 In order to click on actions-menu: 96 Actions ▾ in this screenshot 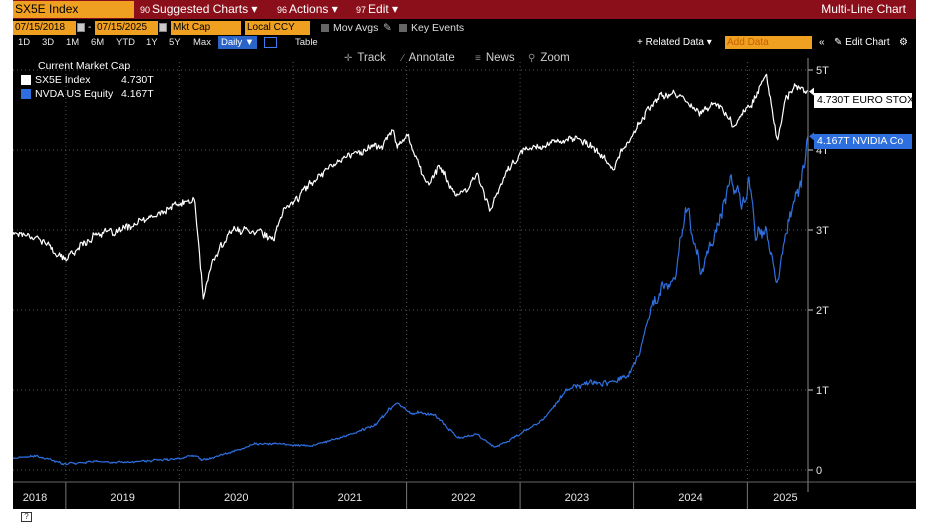, I will do `click(307, 9)`.